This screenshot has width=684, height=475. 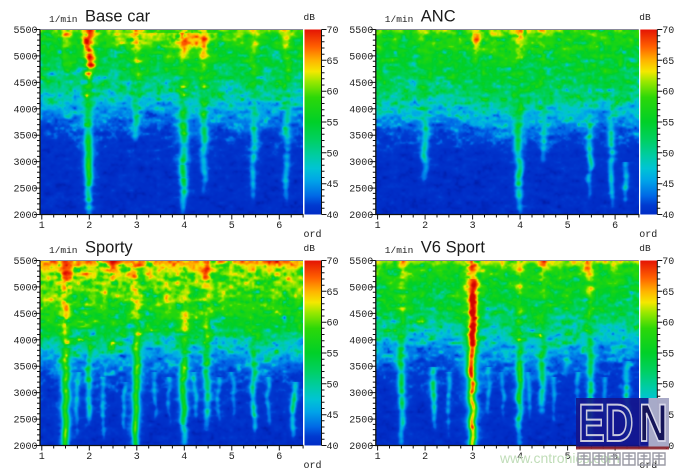 What do you see at coordinates (438, 17) in the screenshot?
I see `svg-text: ANC` at bounding box center [438, 17].